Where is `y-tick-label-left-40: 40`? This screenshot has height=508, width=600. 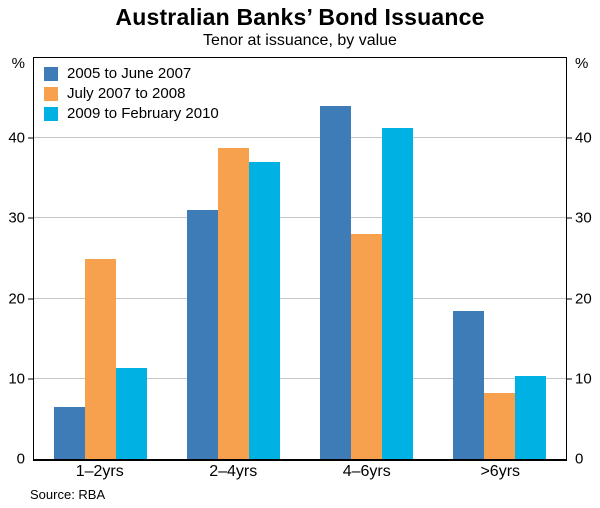 y-tick-label-left-40: 40 is located at coordinates (16, 138).